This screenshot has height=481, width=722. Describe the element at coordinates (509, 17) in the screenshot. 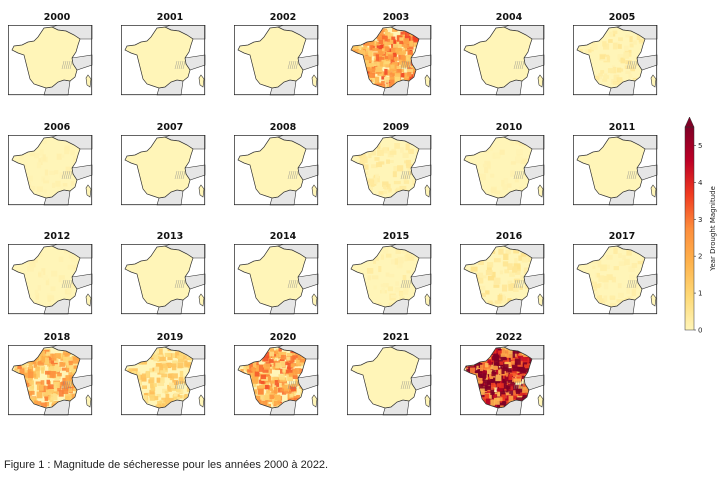

I see `panel-year-label: 2004` at that location.